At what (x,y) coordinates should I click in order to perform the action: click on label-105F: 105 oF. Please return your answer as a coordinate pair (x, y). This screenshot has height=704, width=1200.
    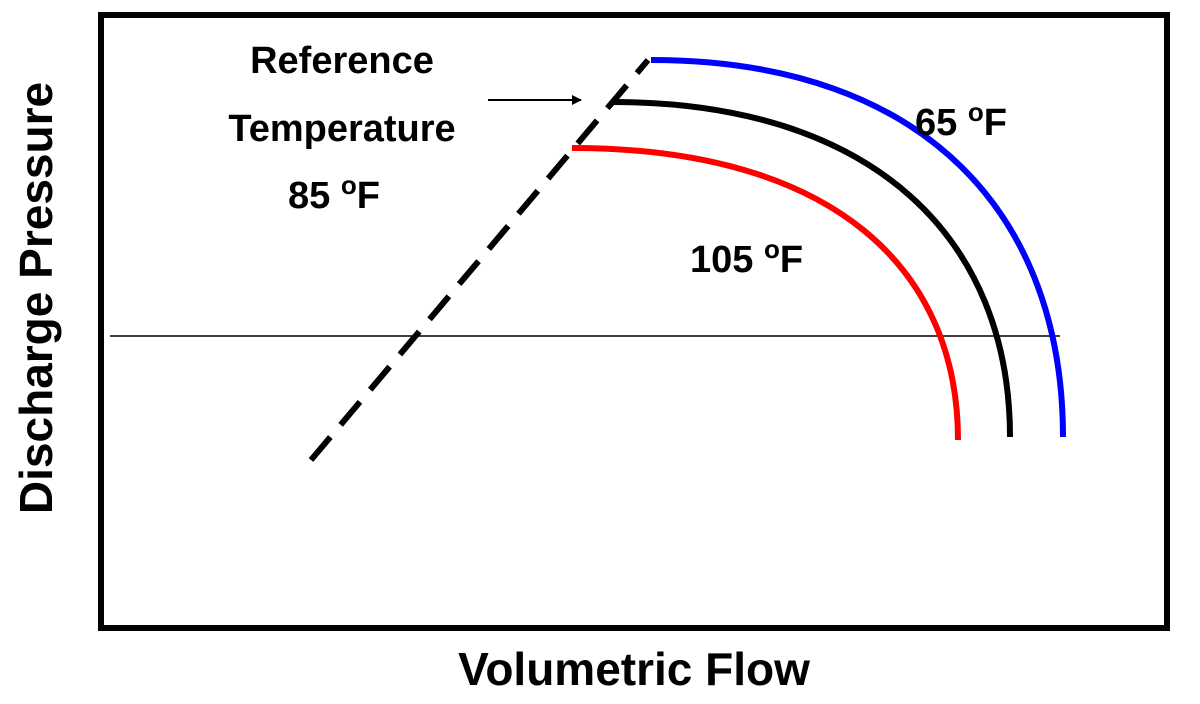
    Looking at the image, I should click on (746, 257).